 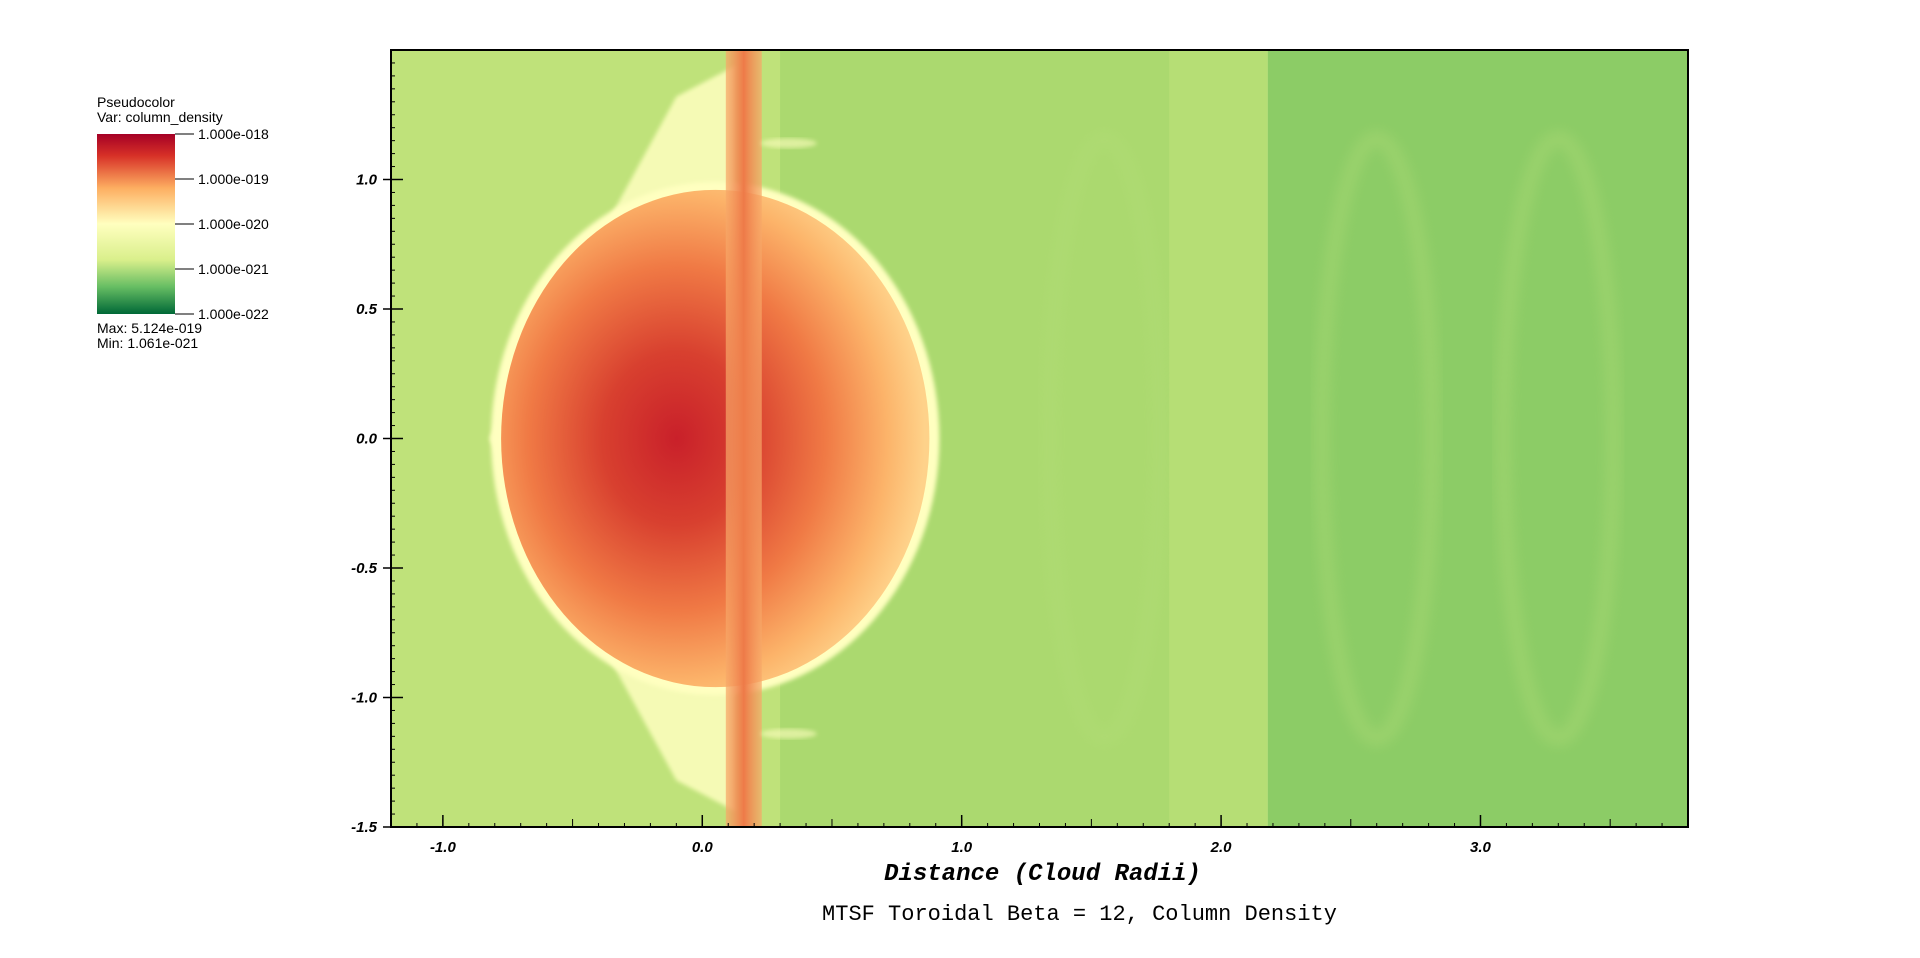 I want to click on x-tick-label: -1.0, so click(x=443, y=847).